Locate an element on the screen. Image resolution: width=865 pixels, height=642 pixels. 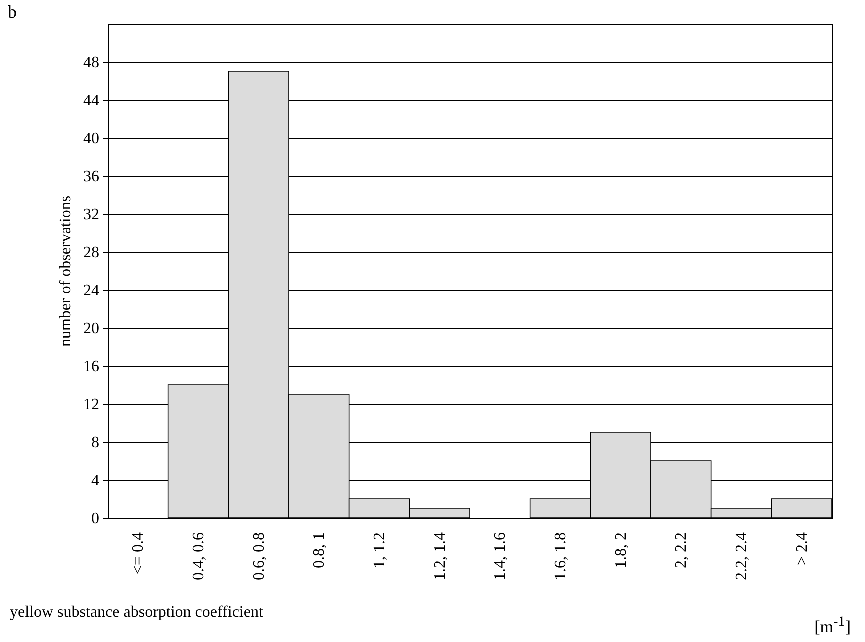
y-tick-label: 24 is located at coordinates (92, 291).